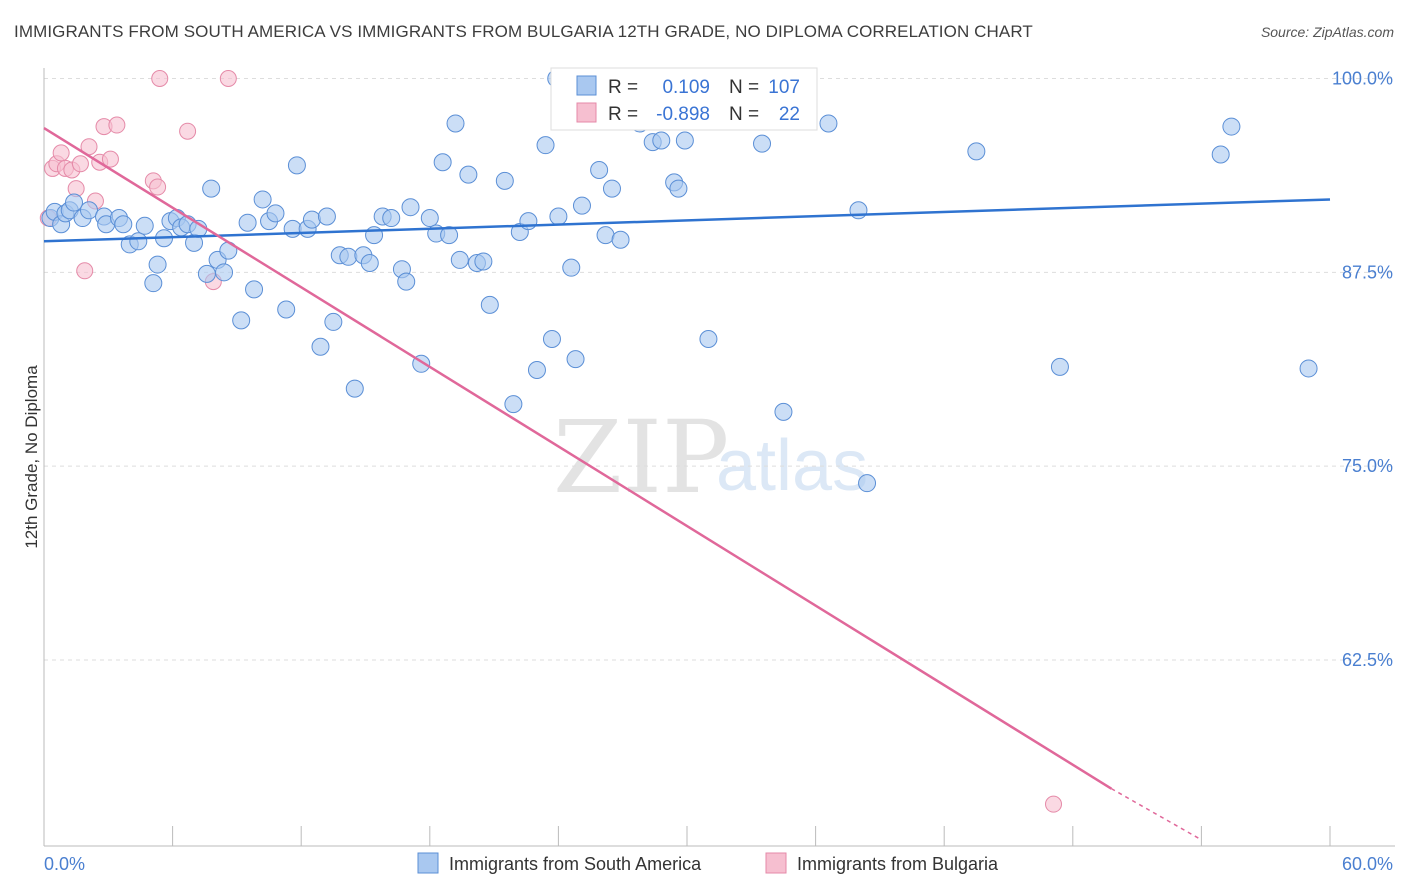  What do you see at coordinates (789, 114) in the screenshot?
I see `stats-n-value-bulgaria: 22` at bounding box center [789, 114].